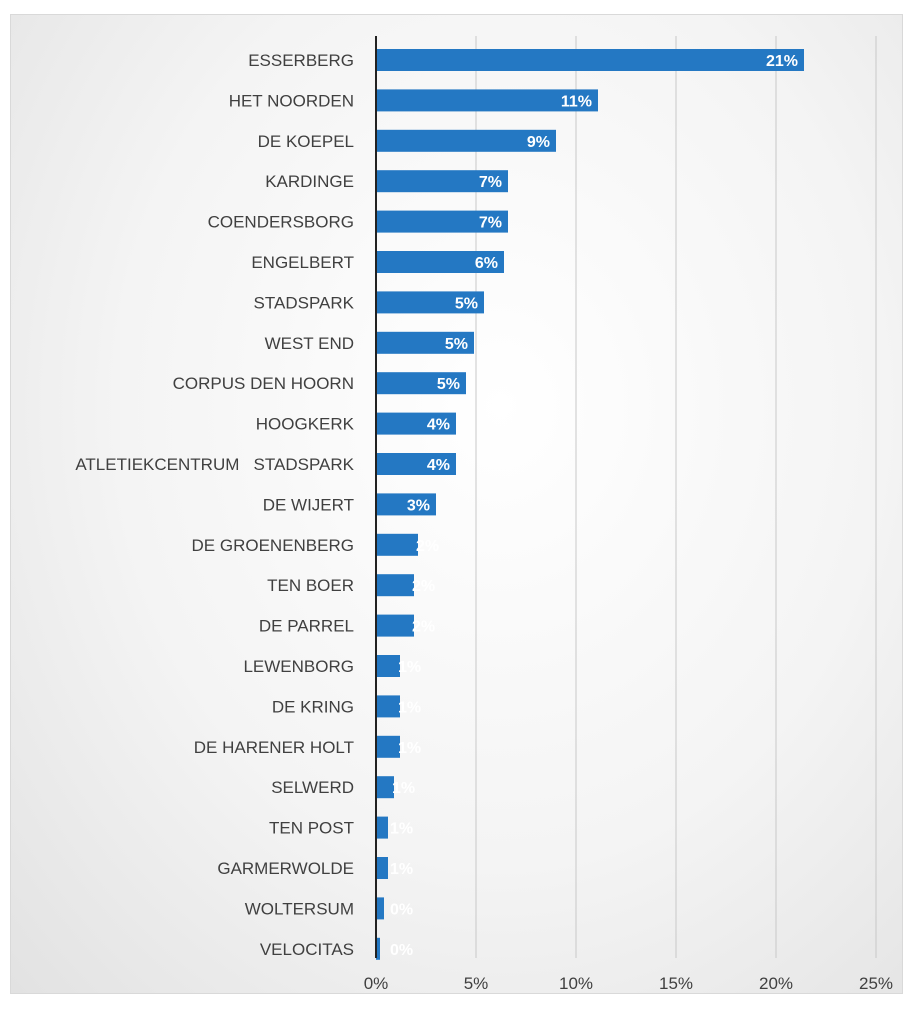  I want to click on category-label: ATLETIEKCENTRUM STADSPARK, so click(214, 464).